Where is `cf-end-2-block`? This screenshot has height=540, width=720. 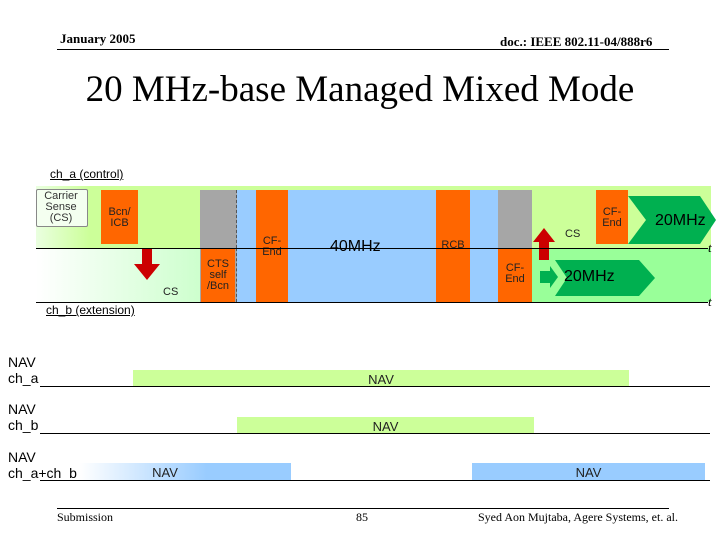
cf-end-2-block is located at coordinates (612, 217).